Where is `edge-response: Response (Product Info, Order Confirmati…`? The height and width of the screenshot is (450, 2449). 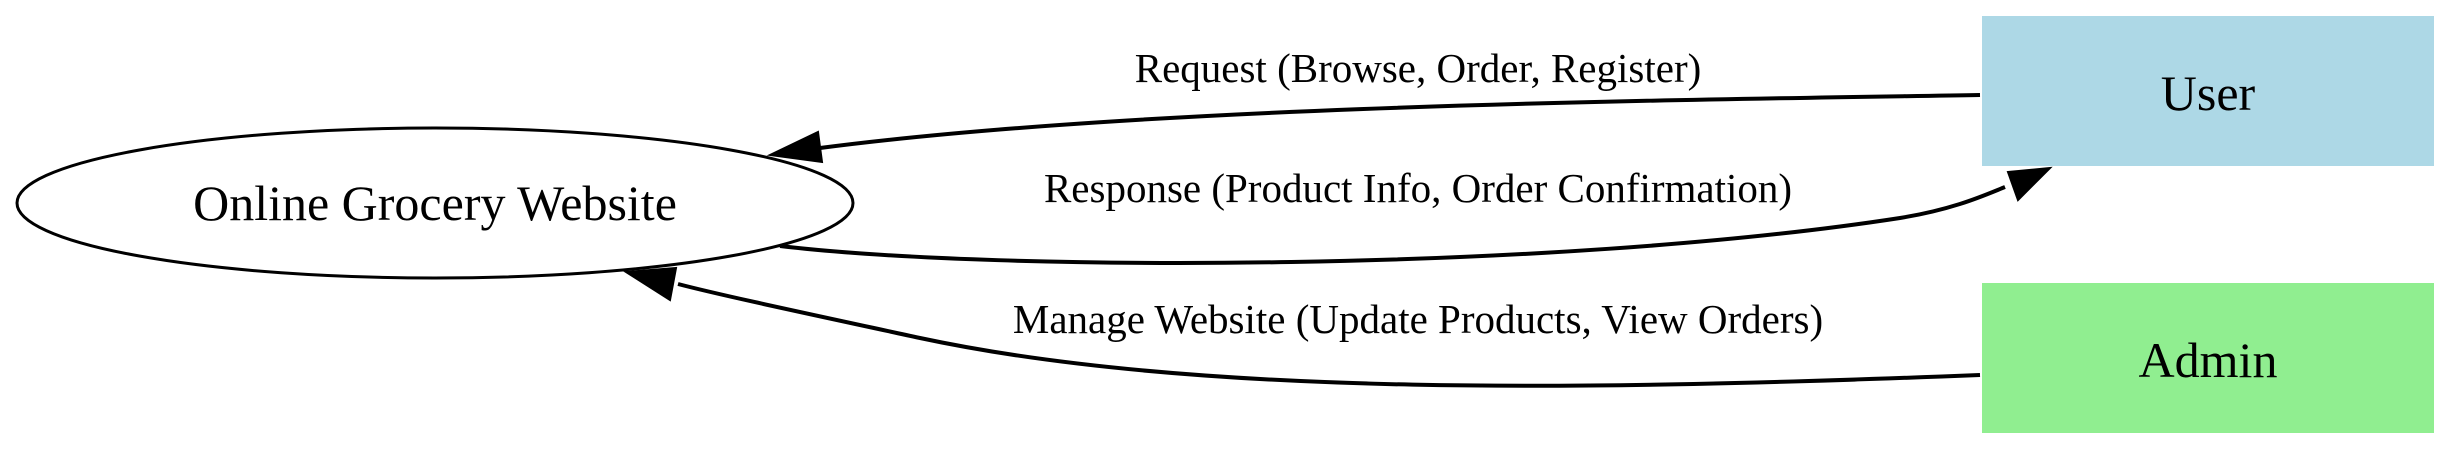 edge-response: Response (Product Info, Order Confirmati… is located at coordinates (1416, 215).